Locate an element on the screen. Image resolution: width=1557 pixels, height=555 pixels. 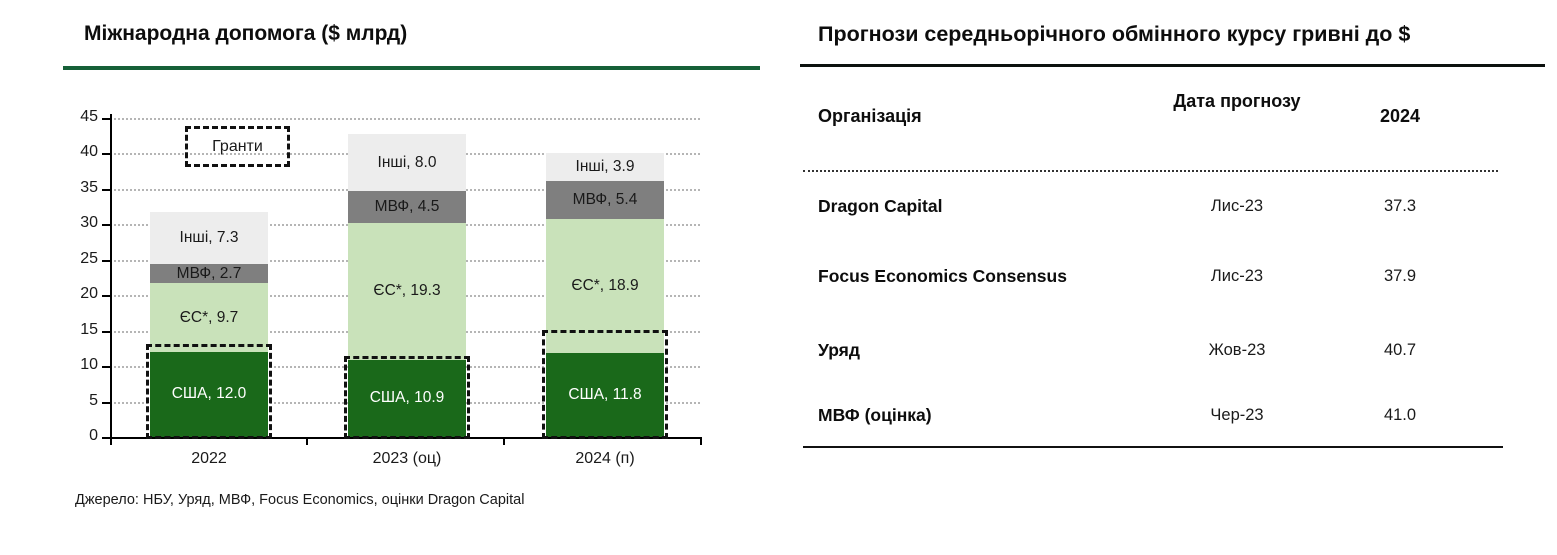
org-cell: Dragon Capital is located at coordinates (880, 206).